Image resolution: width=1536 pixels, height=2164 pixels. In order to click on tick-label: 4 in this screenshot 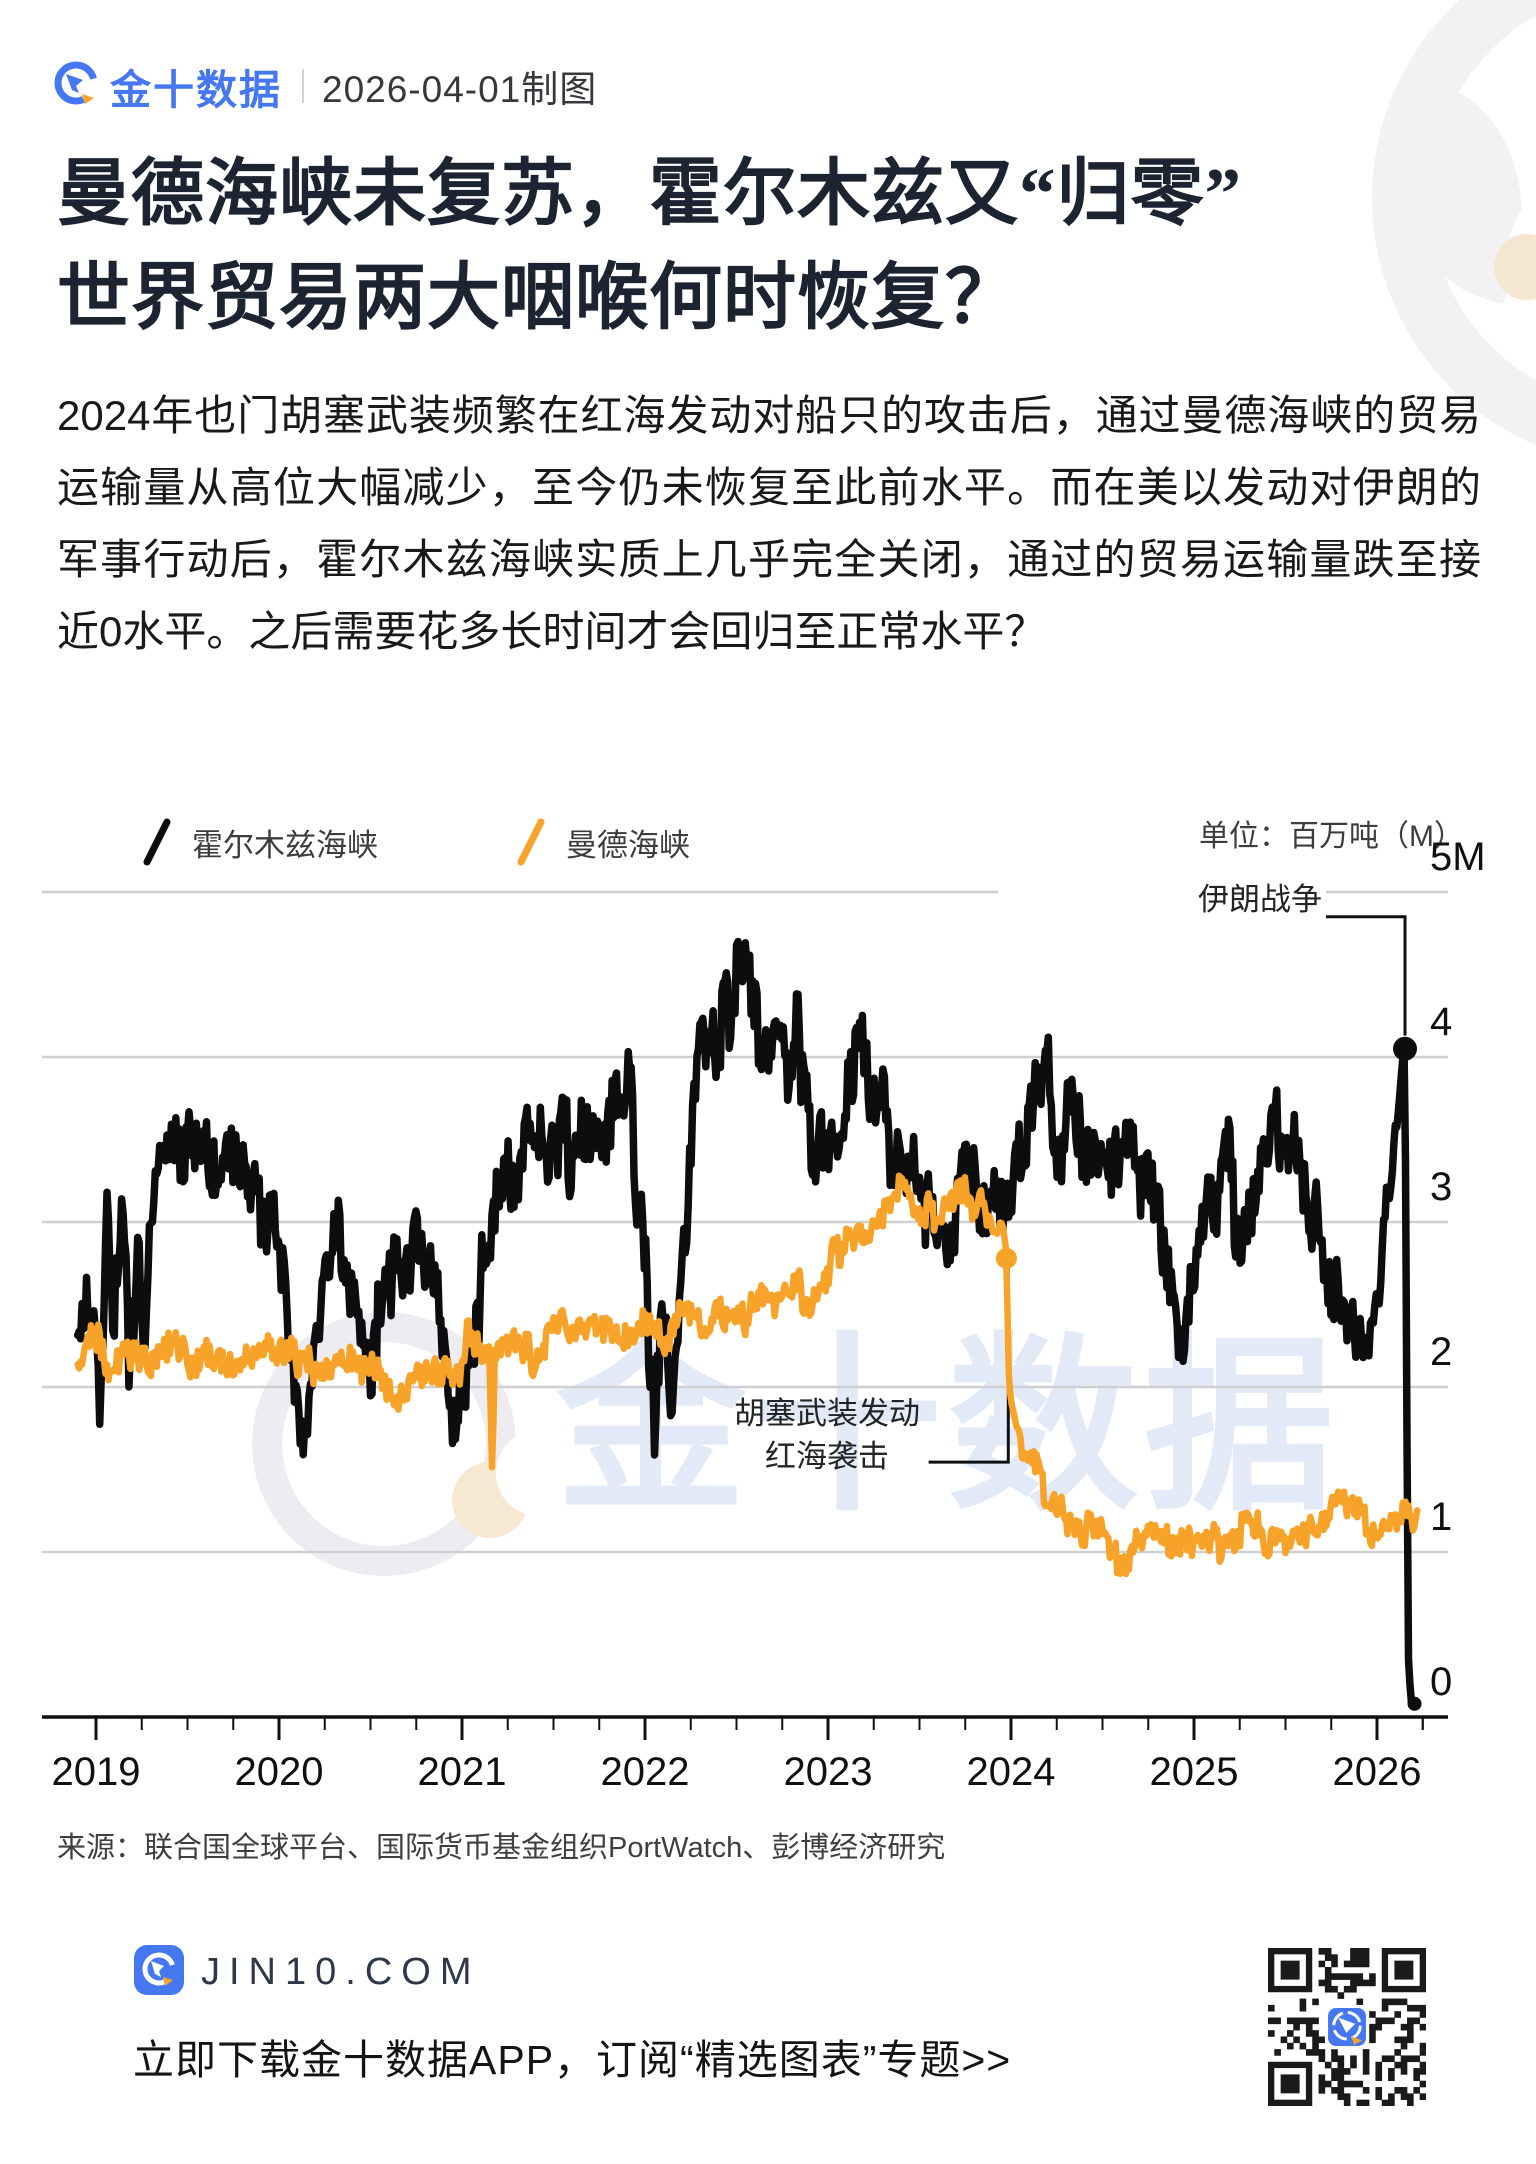, I will do `click(1441, 1022)`.